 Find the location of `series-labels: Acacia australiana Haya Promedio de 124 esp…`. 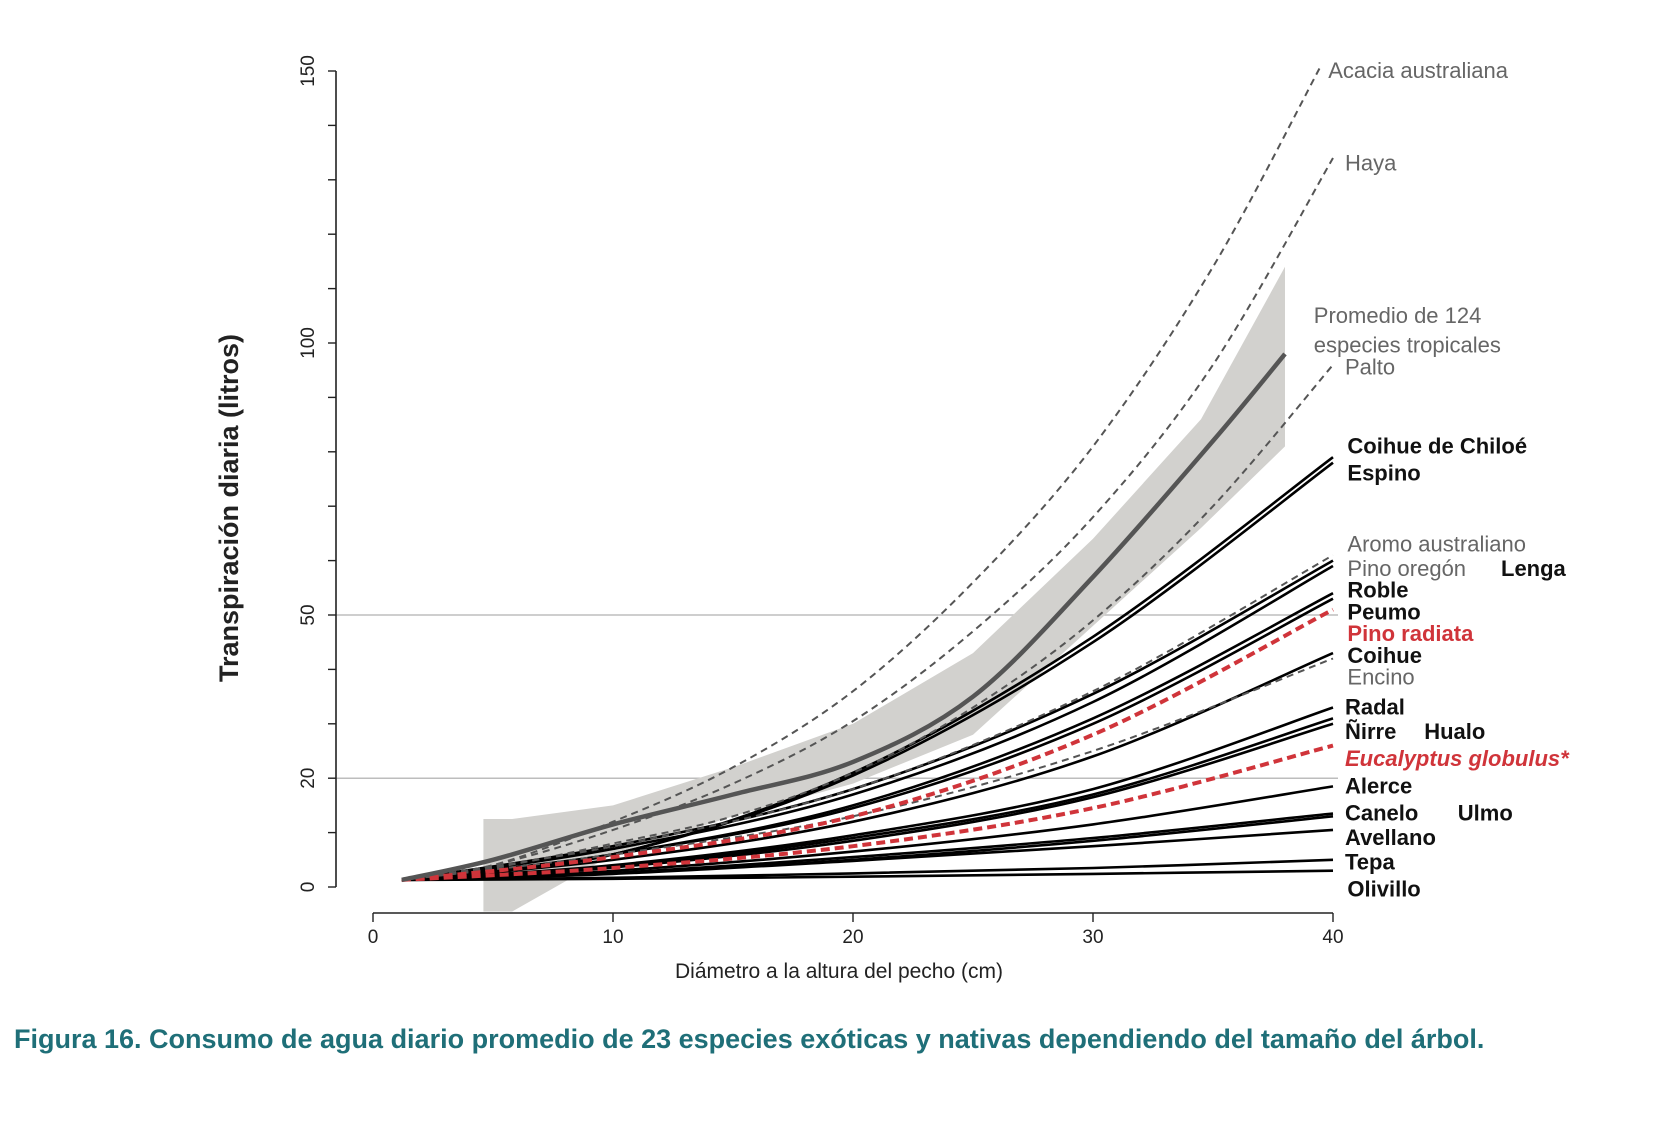

series-labels: Acacia australiana Haya Promedio de 124 esp… is located at coordinates (1442, 480).